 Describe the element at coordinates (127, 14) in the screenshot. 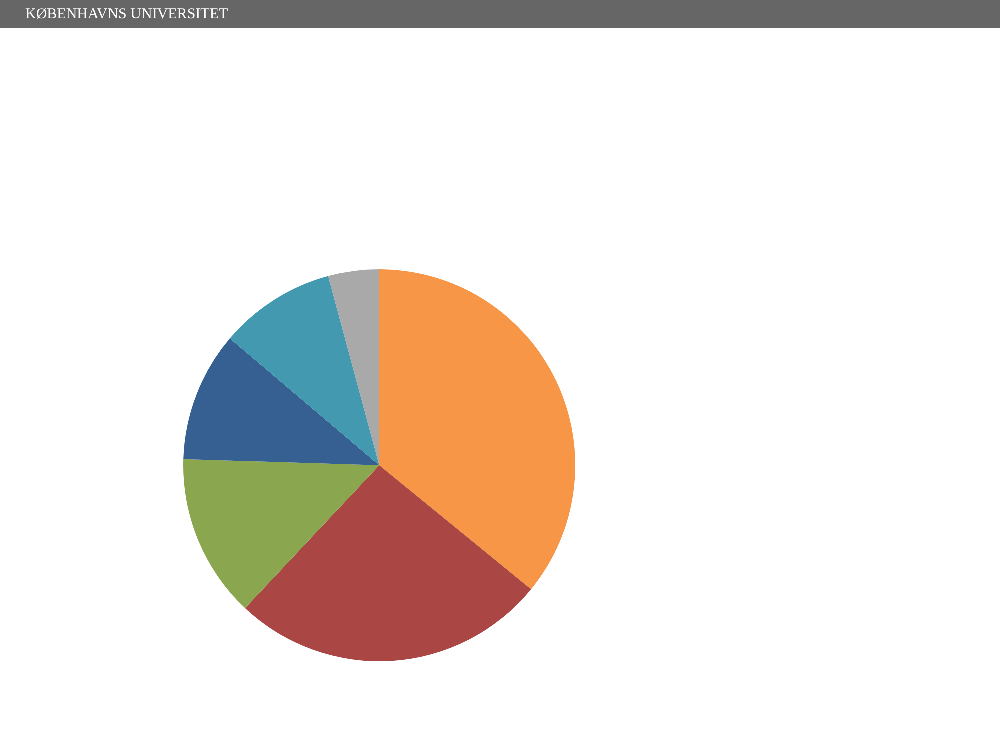

I see `text: KØBENHAVNS UNIVERSITET` at that location.